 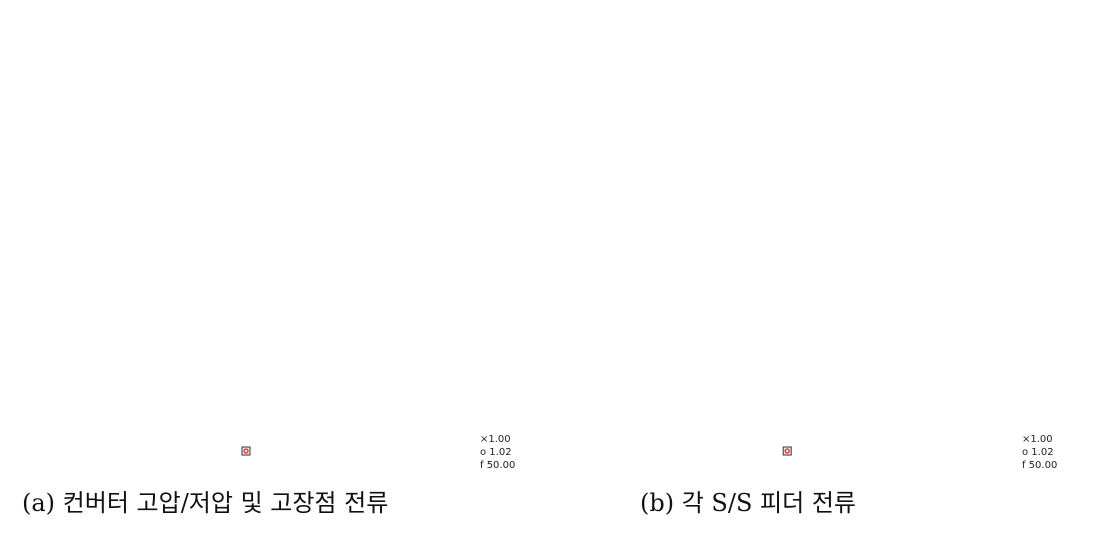 I want to click on graph-window-b: ××1.00o 1.02f 50.00, so click(x=919, y=452).